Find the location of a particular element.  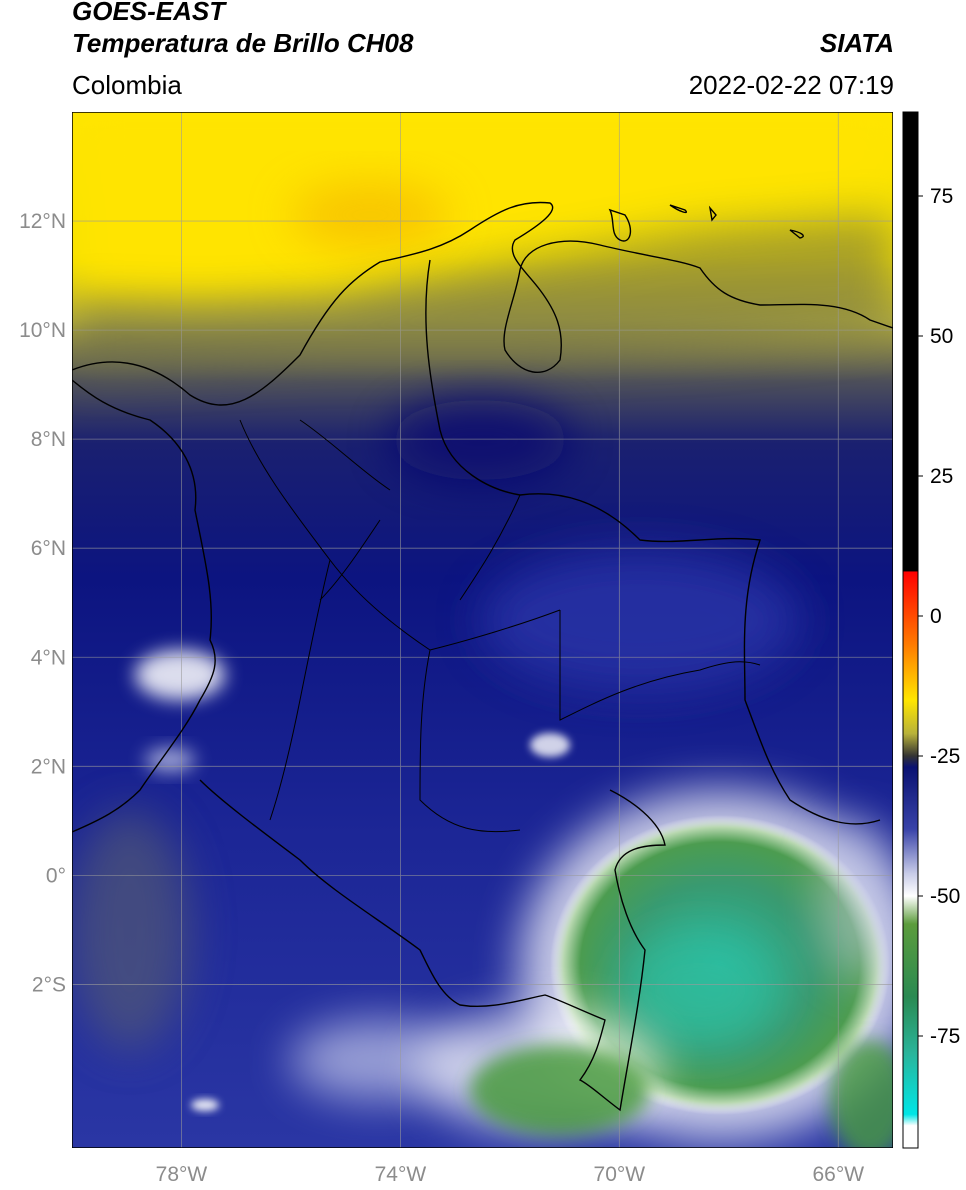

product-title: Temperatura de Brillo CH08 is located at coordinates (243, 43).